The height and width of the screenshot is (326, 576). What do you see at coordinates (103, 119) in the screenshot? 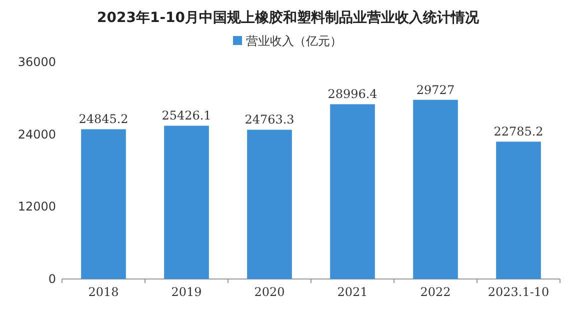
I see `data-label: 24845.2` at bounding box center [103, 119].